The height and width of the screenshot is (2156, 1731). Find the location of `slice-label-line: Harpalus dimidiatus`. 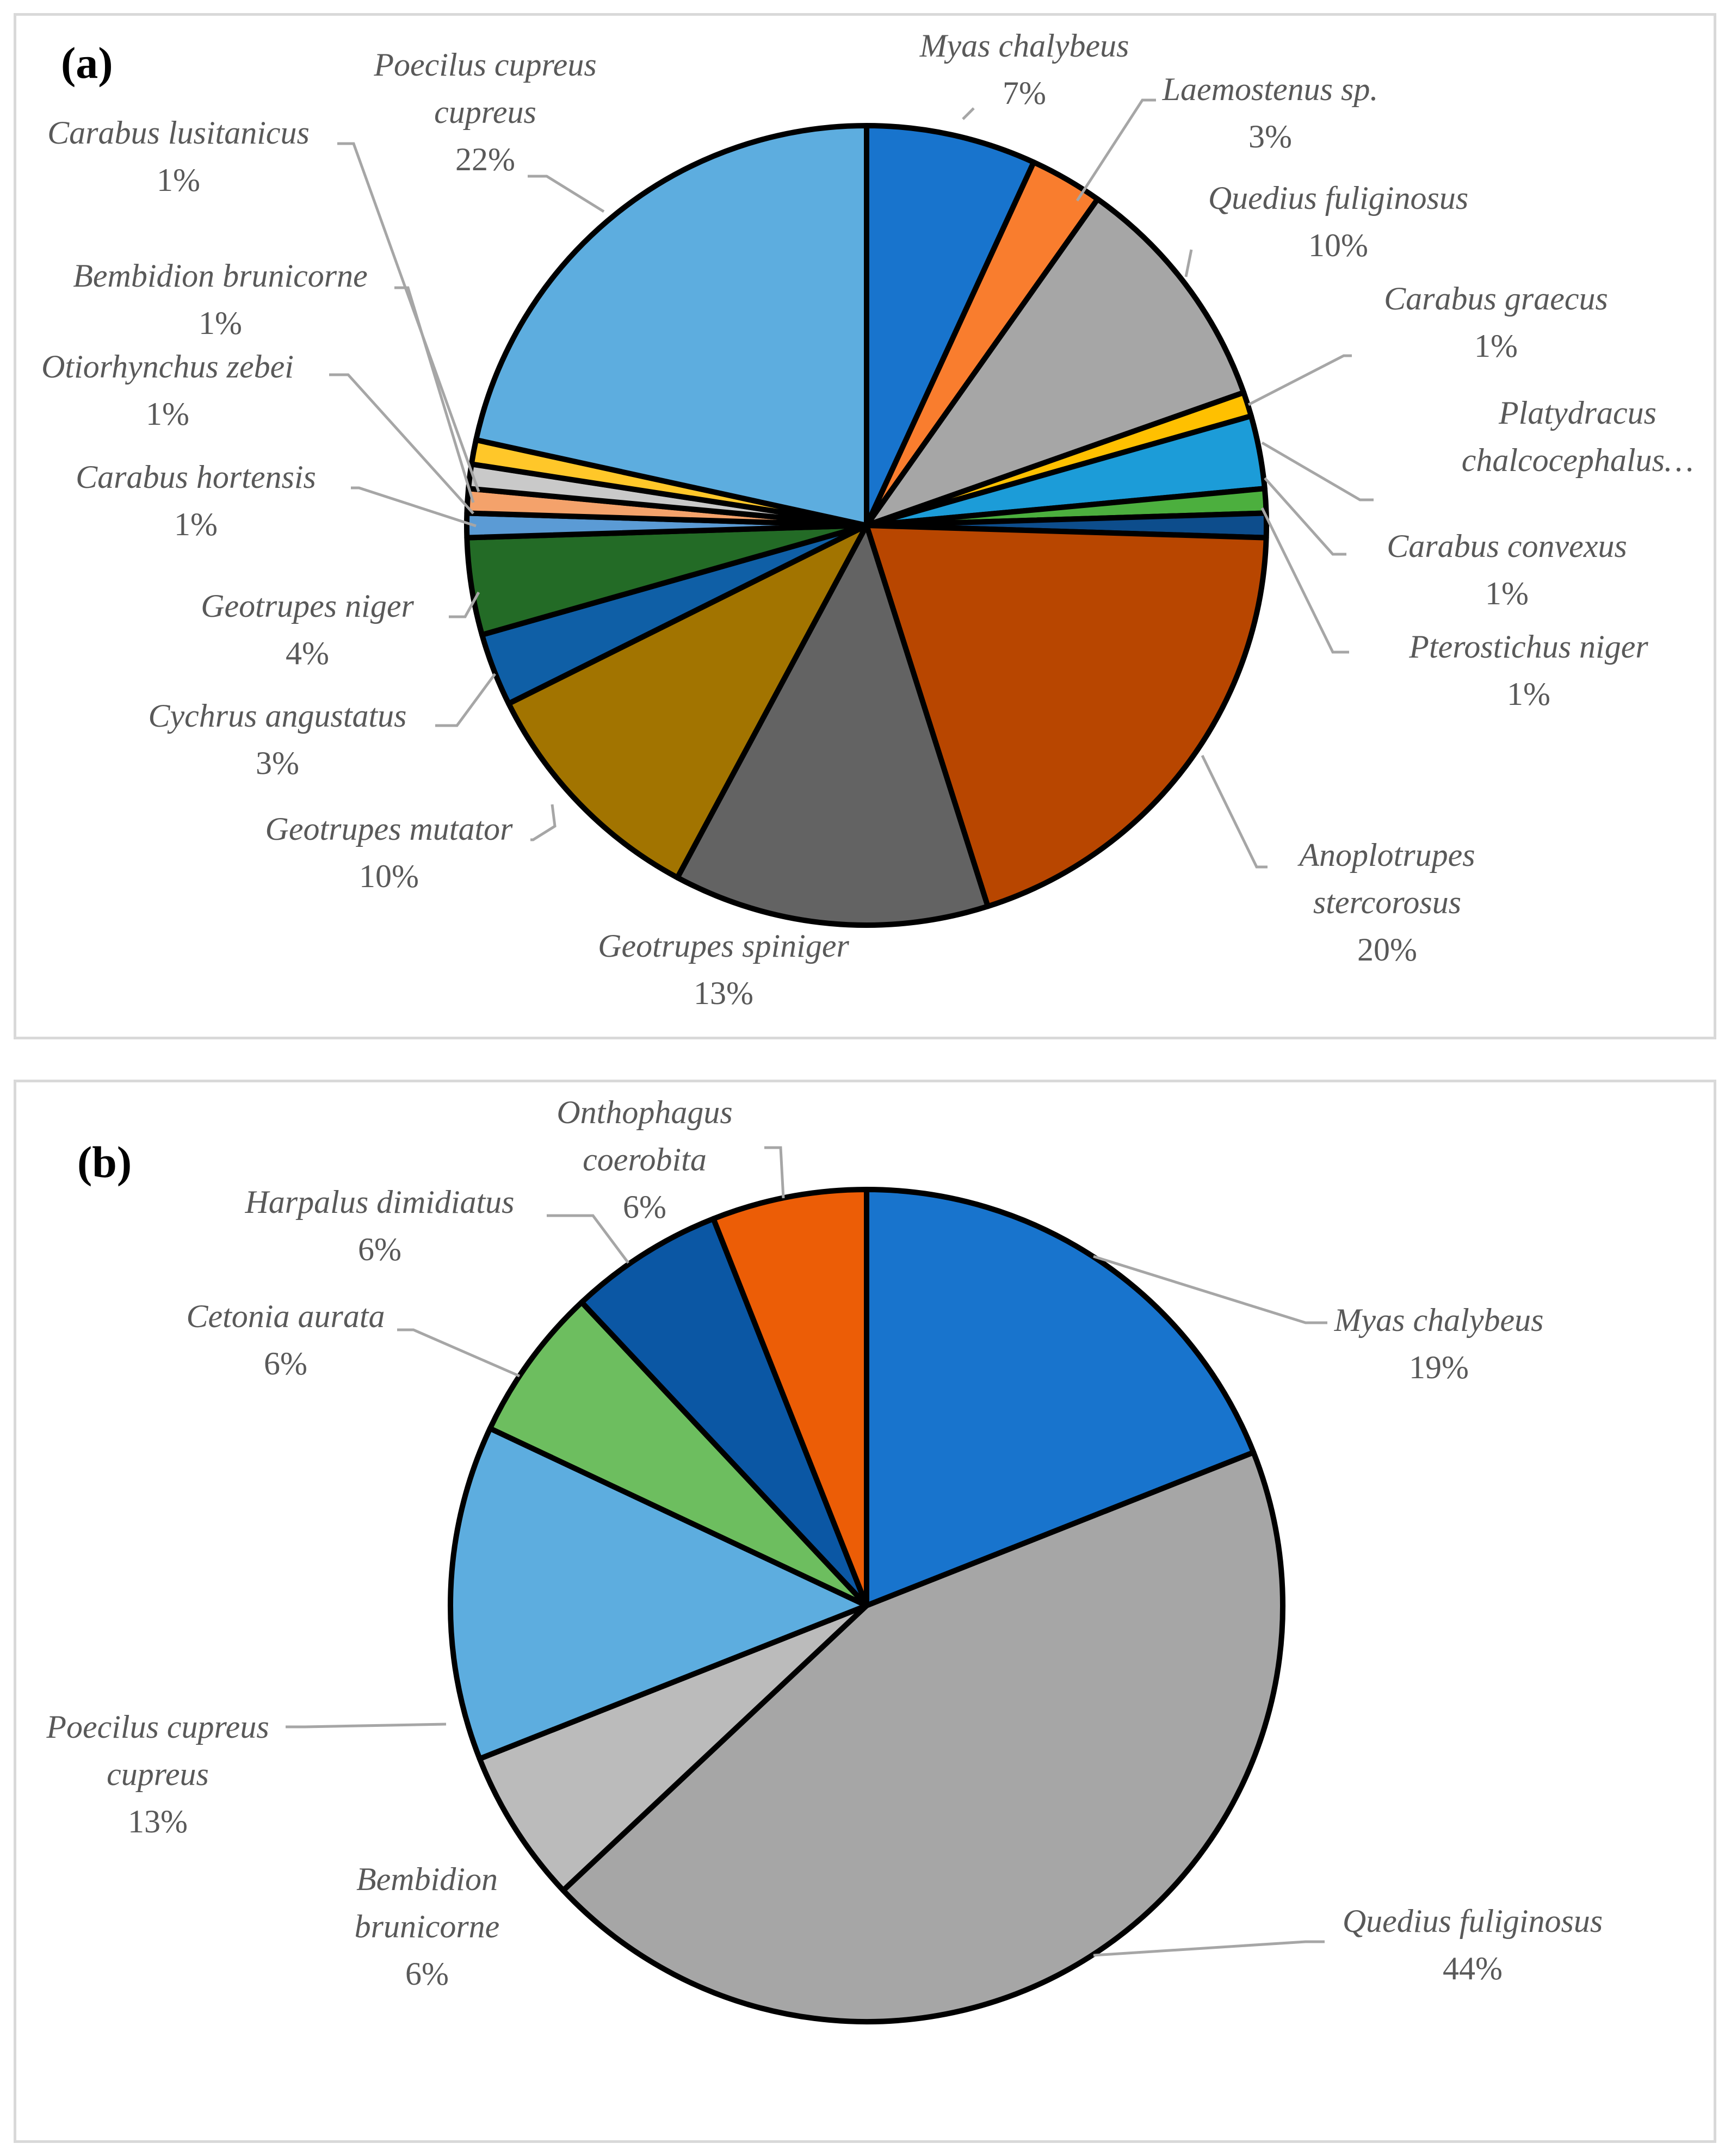

slice-label-line: Harpalus dimidiatus is located at coordinates (379, 1202).